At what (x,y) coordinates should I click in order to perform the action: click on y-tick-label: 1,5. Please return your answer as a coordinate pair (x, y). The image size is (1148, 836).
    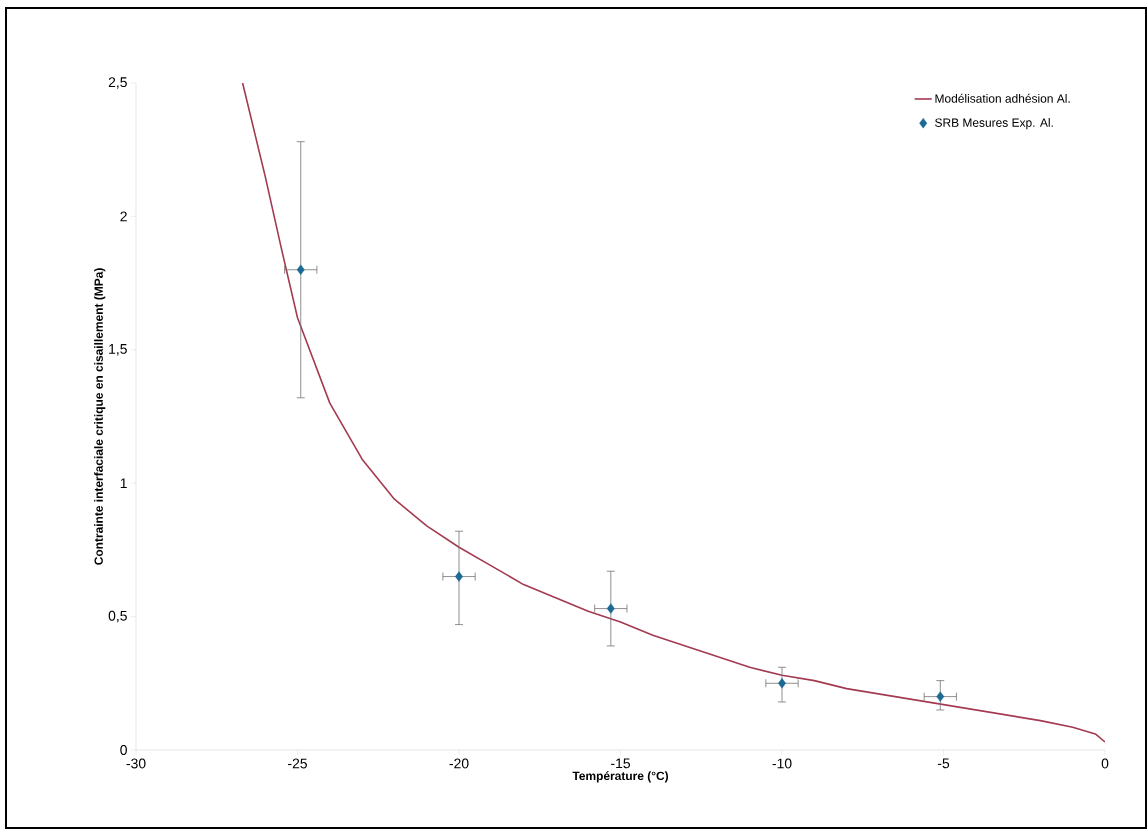
    Looking at the image, I should click on (118, 350).